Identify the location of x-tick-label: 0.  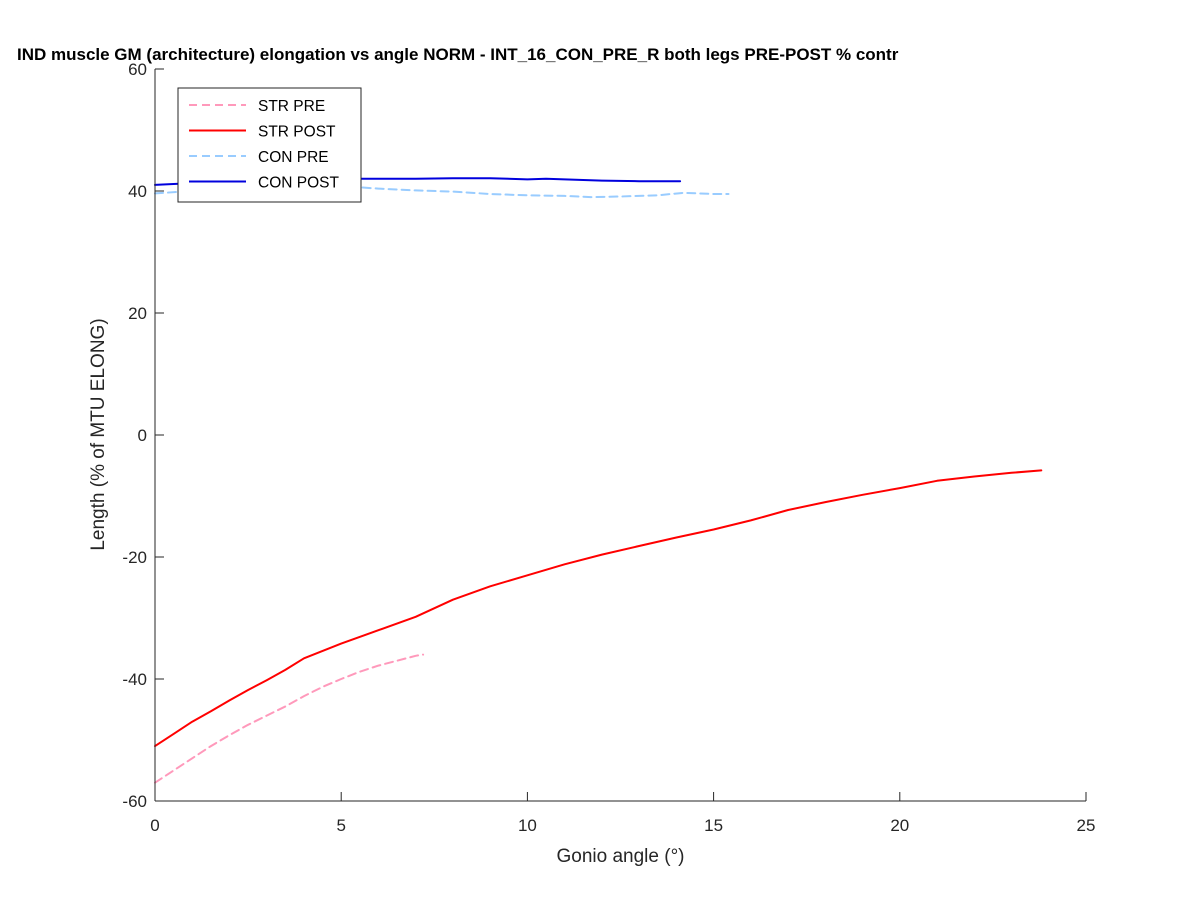
(154, 825).